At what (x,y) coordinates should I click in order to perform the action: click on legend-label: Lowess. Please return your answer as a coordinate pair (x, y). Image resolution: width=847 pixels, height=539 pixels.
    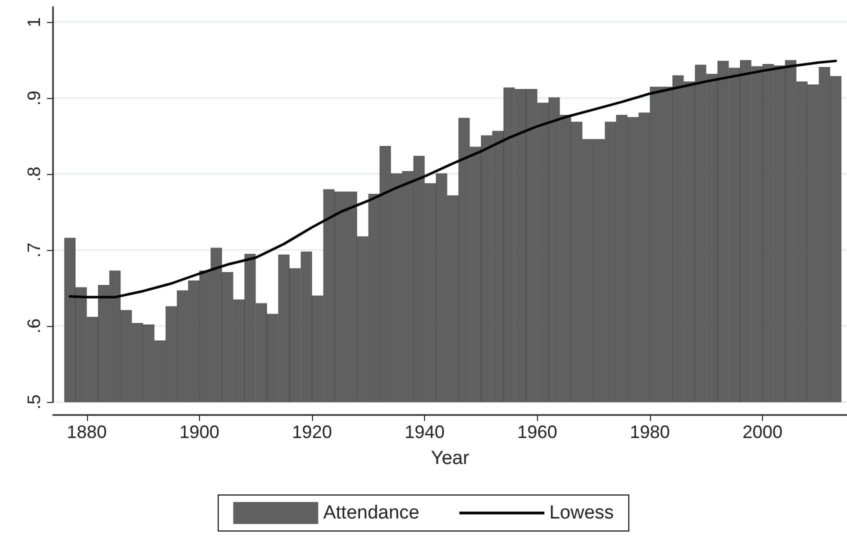
    Looking at the image, I should click on (581, 513).